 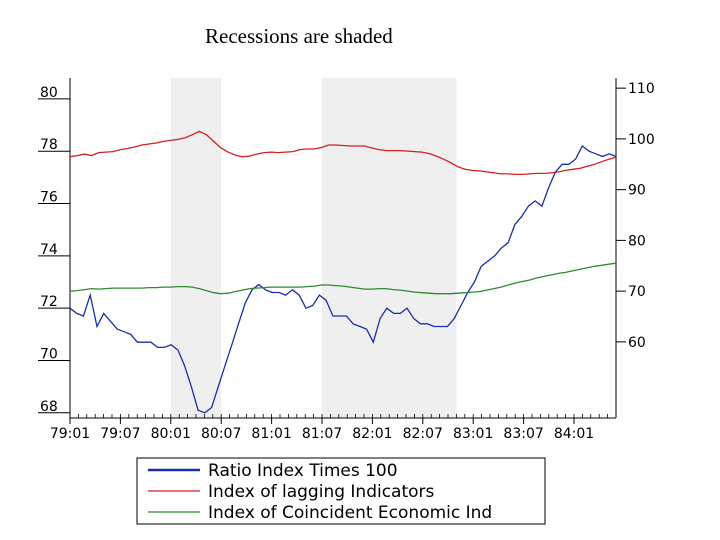 What do you see at coordinates (299, 36) in the screenshot?
I see `chart-title: Recessions are shaded` at bounding box center [299, 36].